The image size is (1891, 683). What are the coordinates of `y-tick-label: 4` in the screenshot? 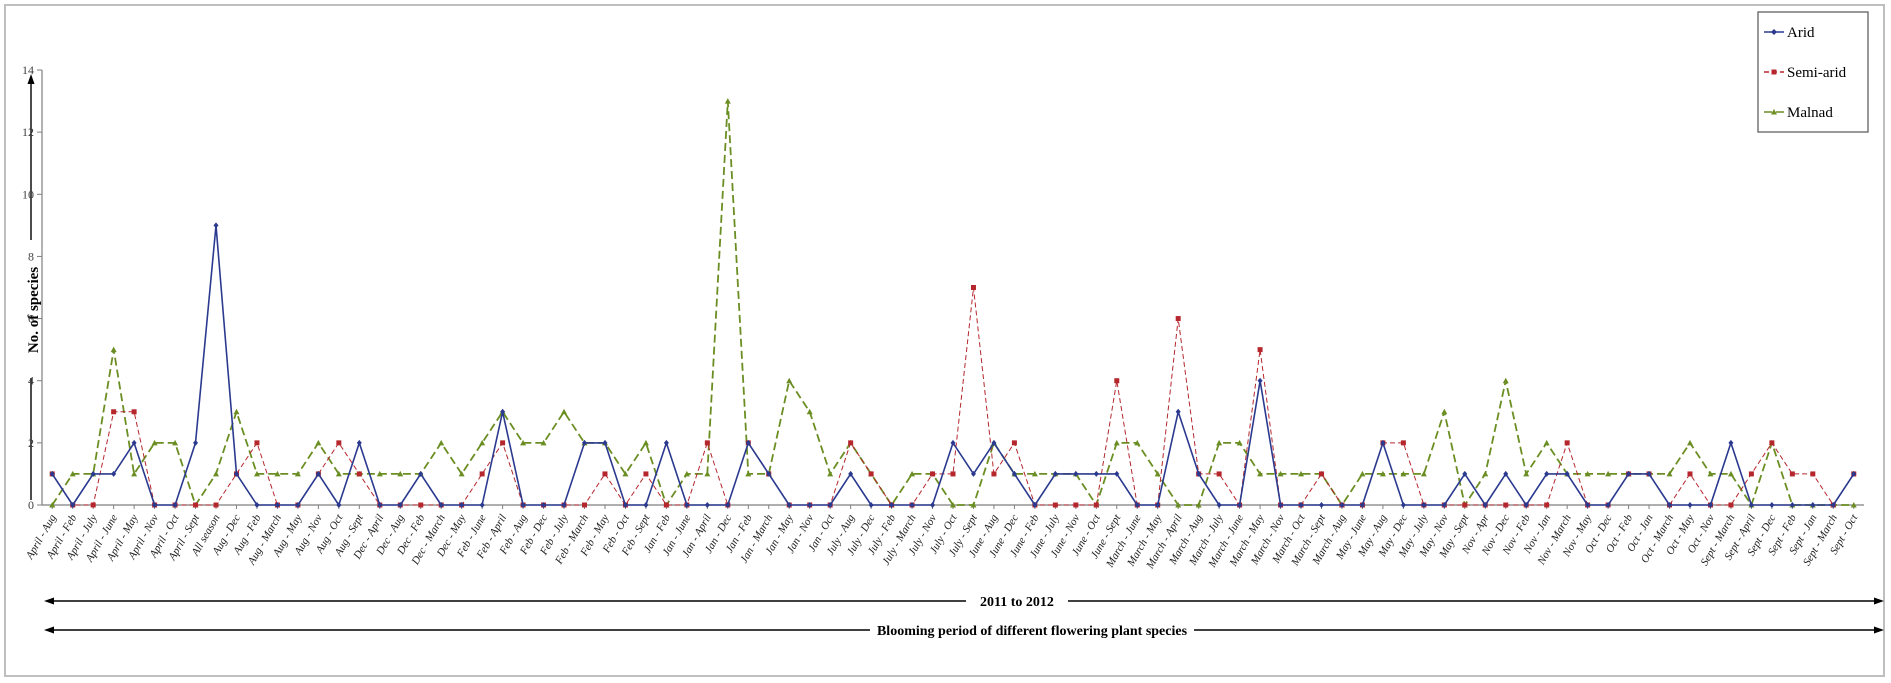 It's located at (31, 381).